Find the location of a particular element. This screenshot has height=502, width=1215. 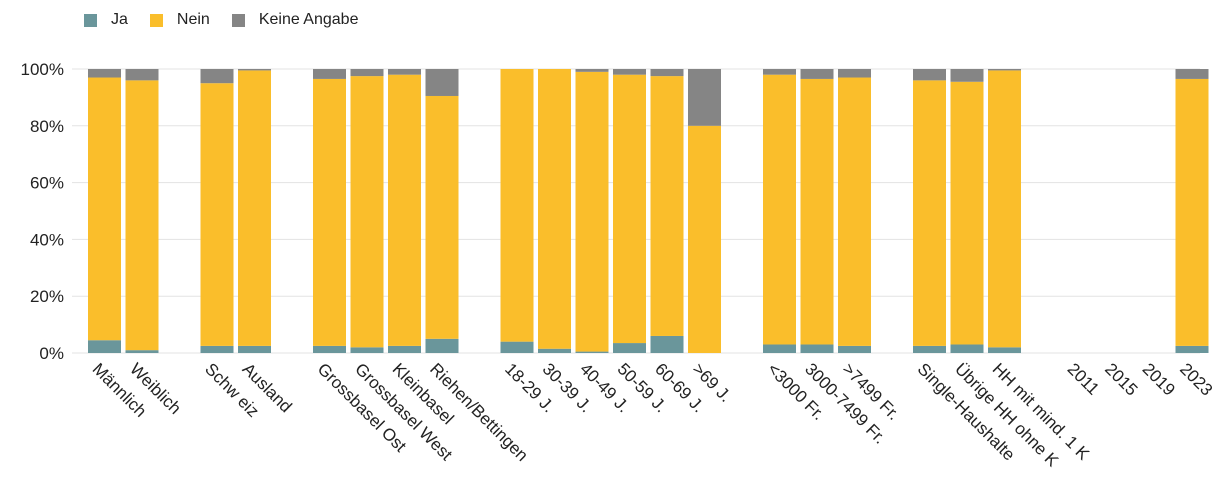

legend-item: Ja is located at coordinates (106, 20).